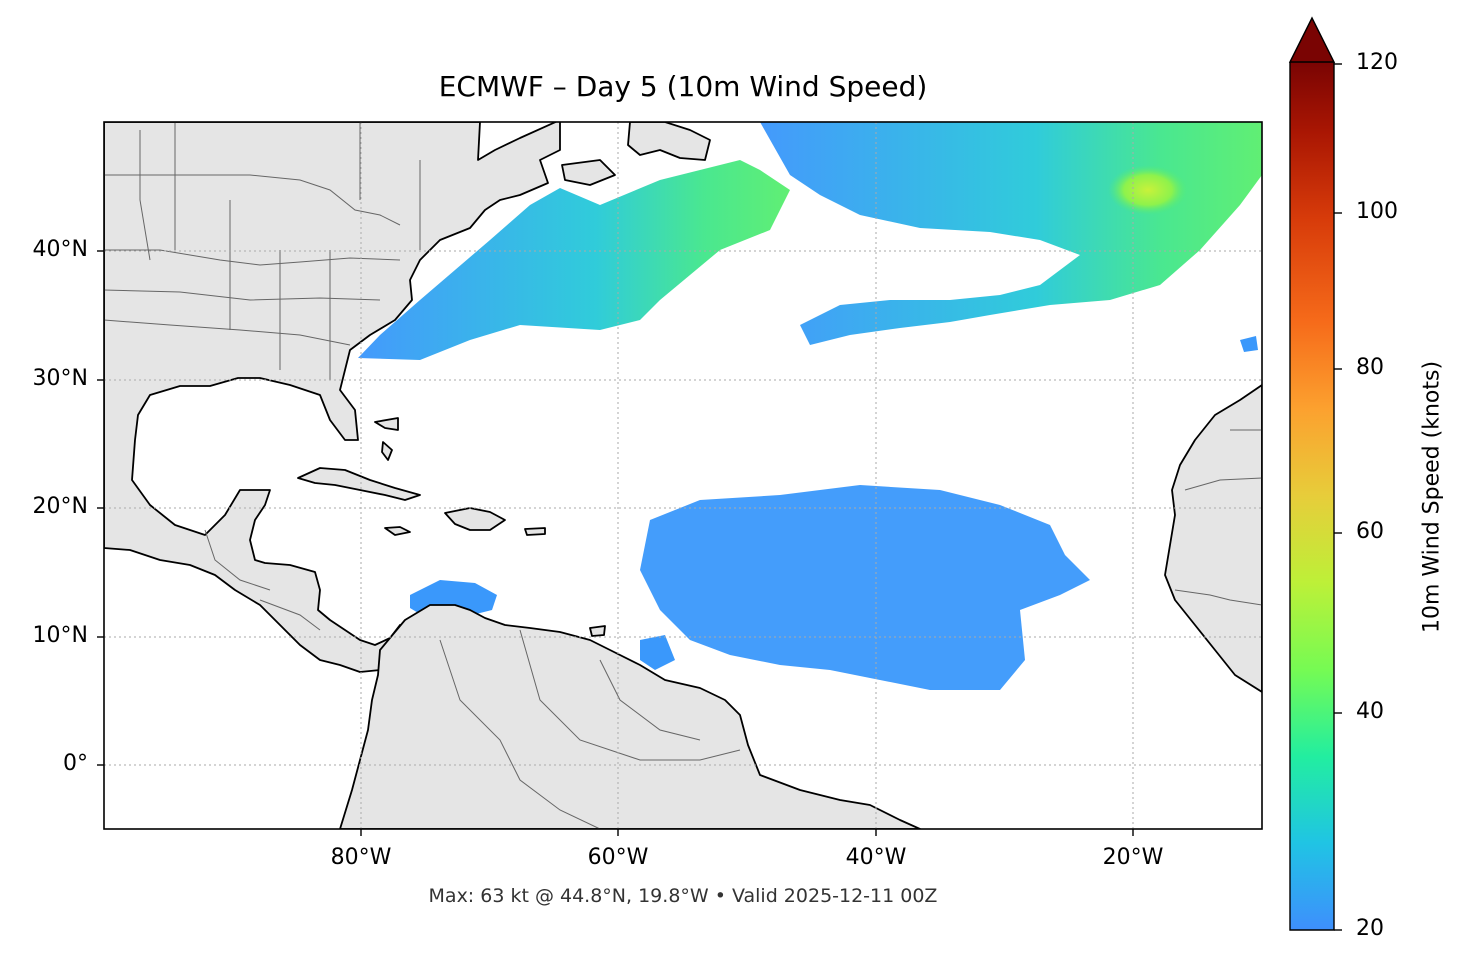 This screenshot has height=969, width=1466. What do you see at coordinates (865, 587) in the screenshot?
I see `wind-trade-region` at bounding box center [865, 587].